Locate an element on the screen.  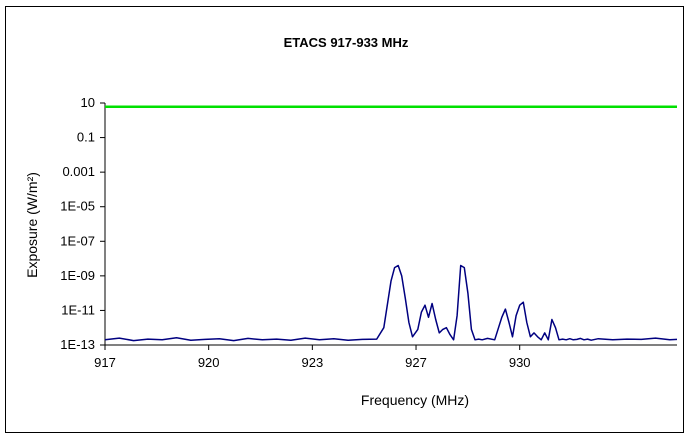
y-tick-label: 1E-11 is located at coordinates (78, 309).